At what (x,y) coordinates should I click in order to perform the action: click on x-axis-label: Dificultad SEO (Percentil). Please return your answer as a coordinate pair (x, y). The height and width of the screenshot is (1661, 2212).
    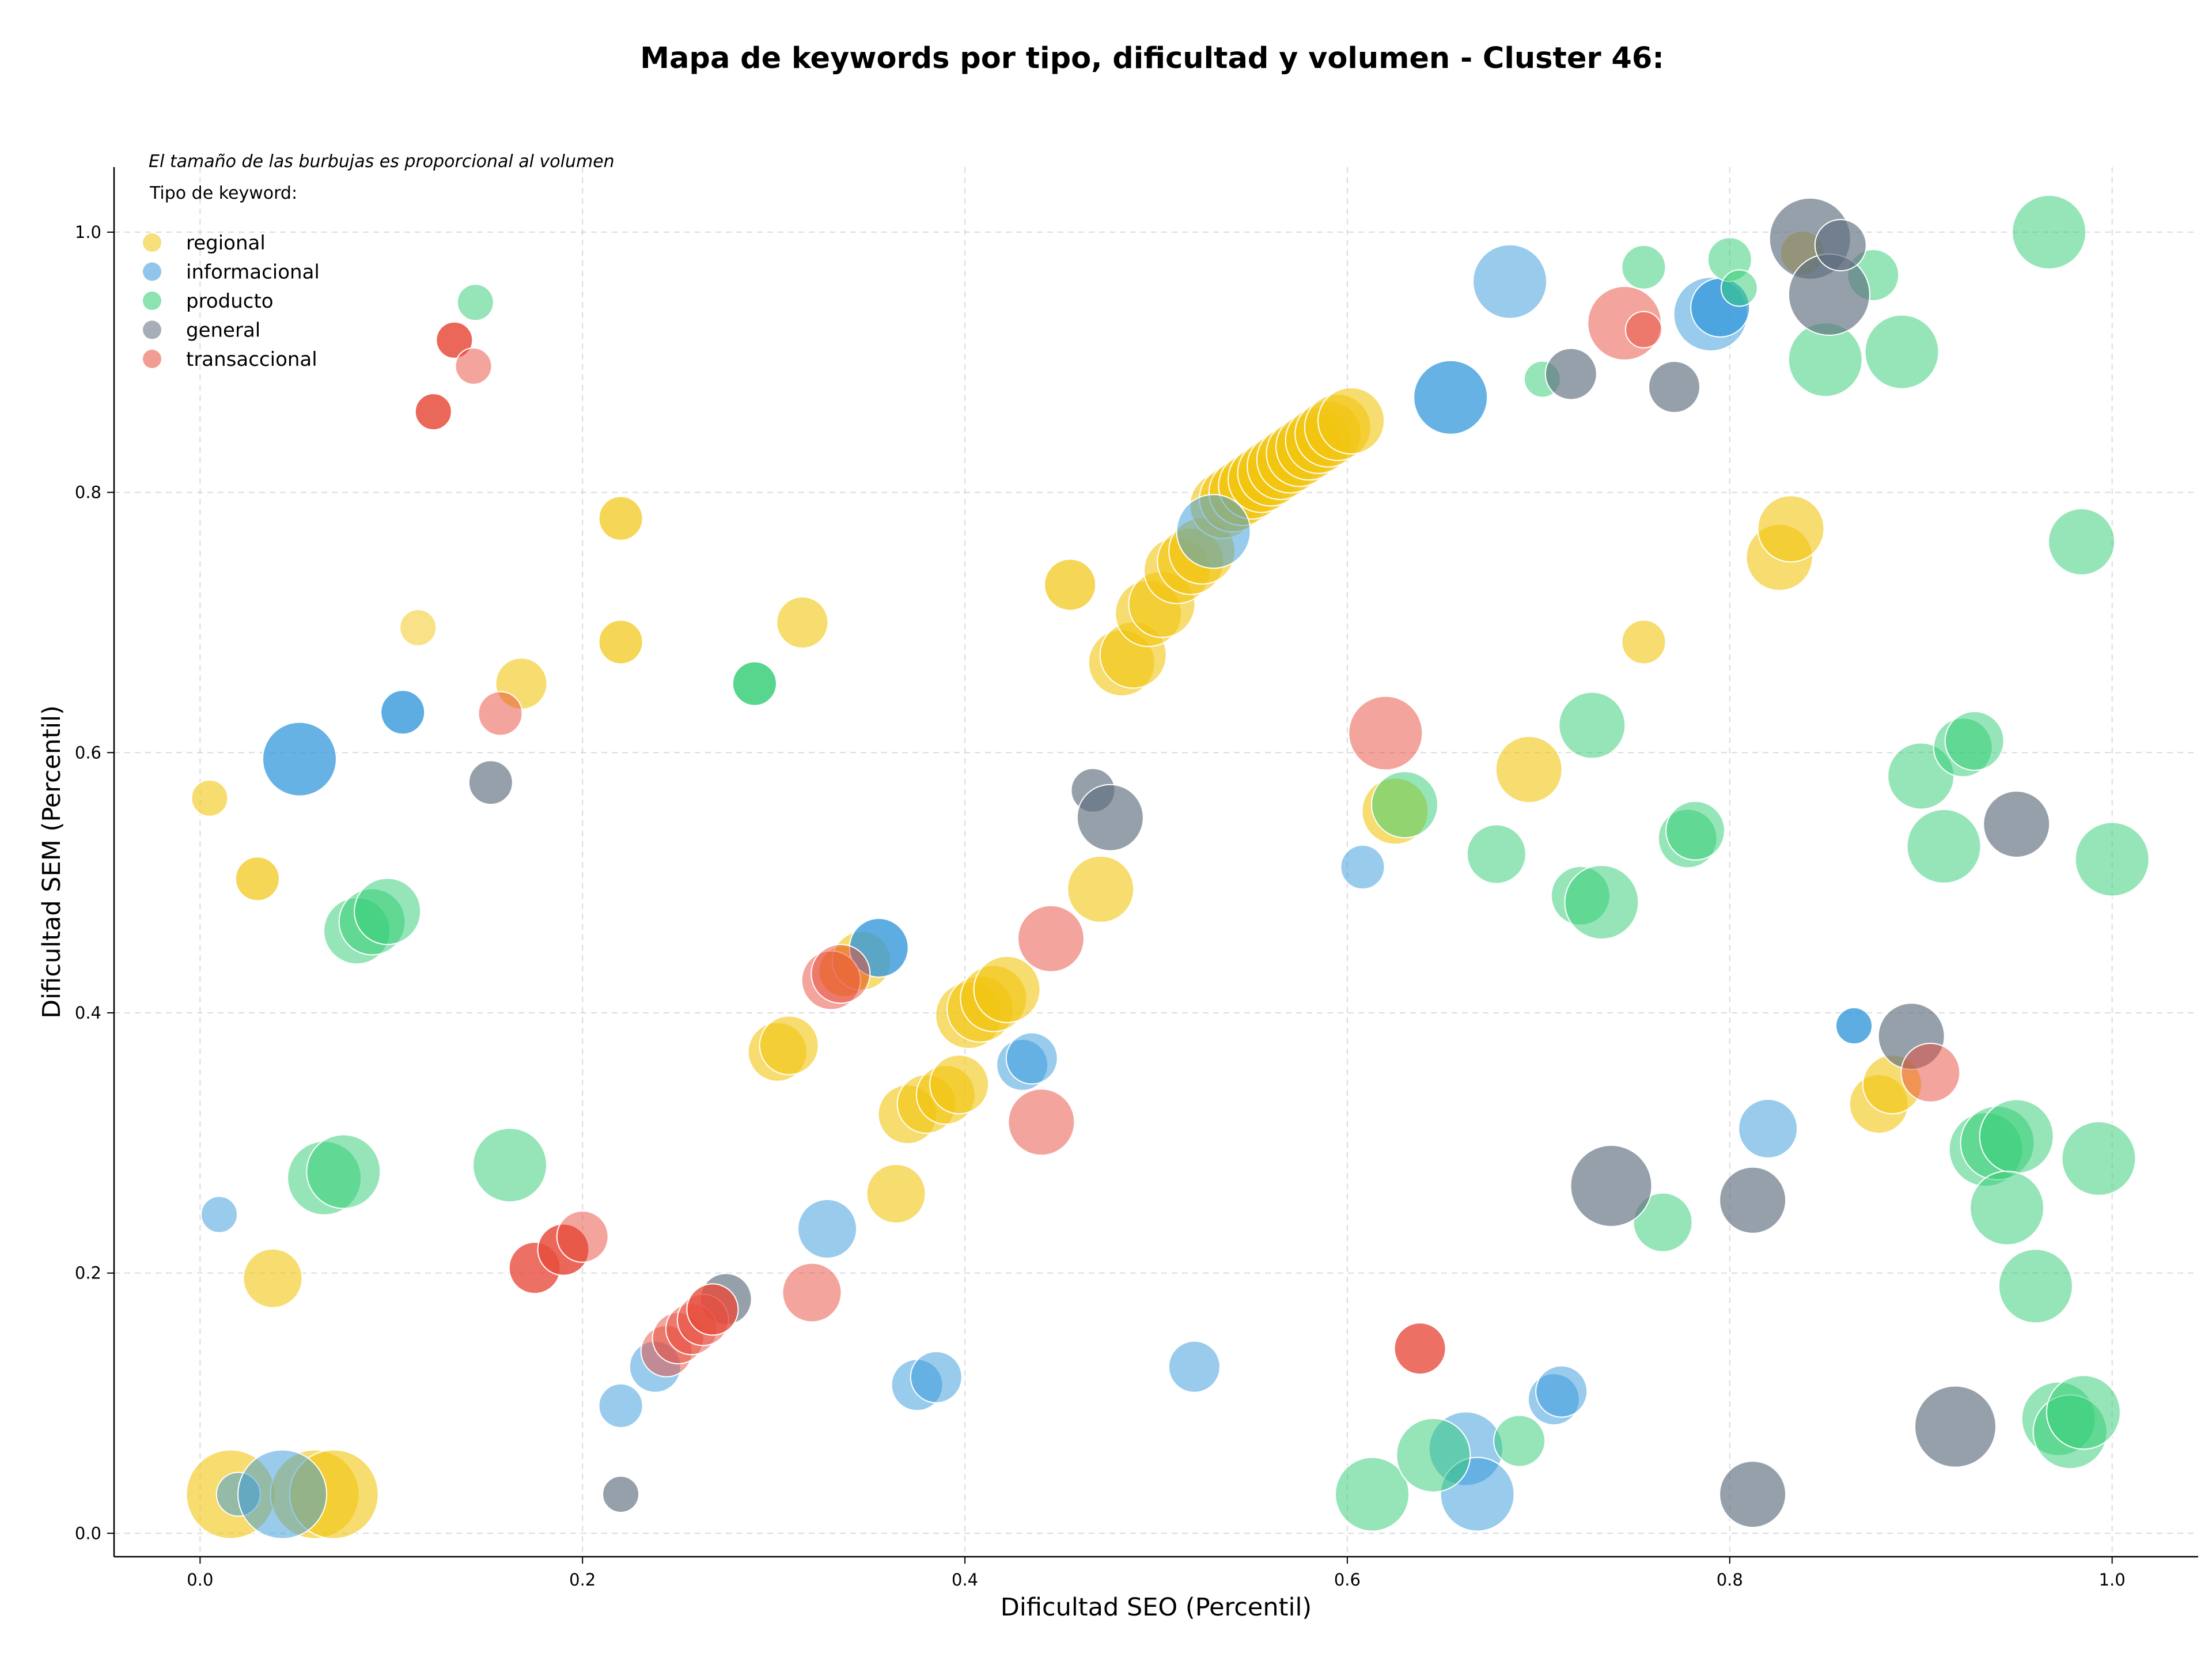
    Looking at the image, I should click on (1156, 1607).